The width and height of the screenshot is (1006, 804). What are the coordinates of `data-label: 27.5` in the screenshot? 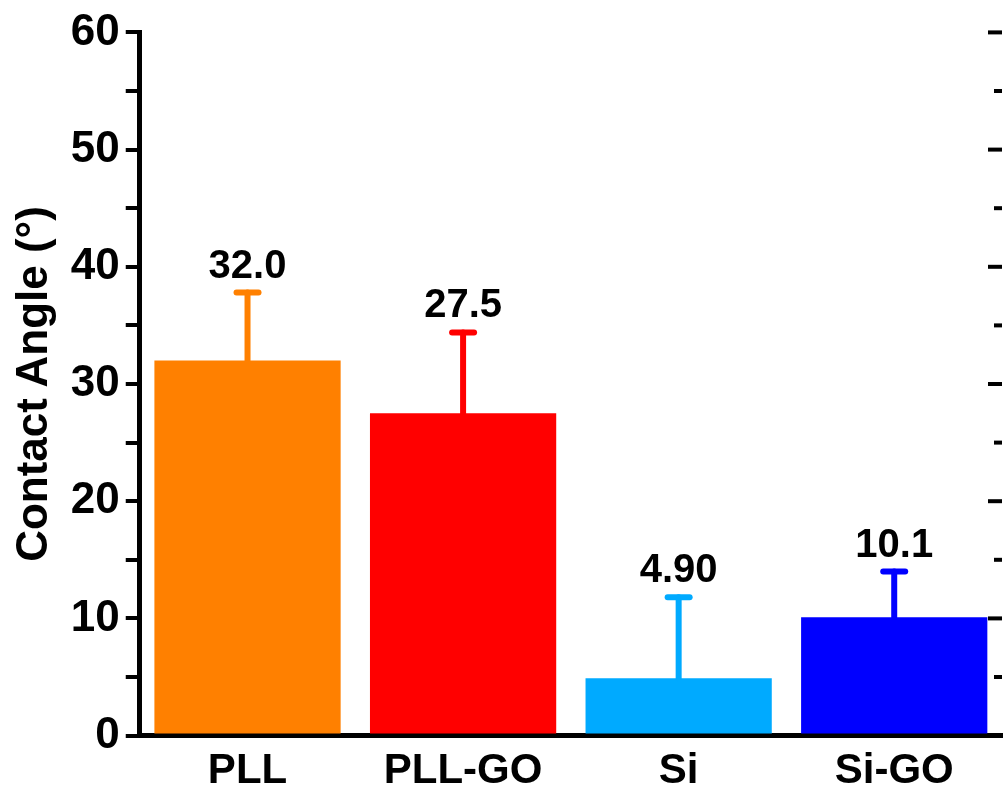 It's located at (463, 303).